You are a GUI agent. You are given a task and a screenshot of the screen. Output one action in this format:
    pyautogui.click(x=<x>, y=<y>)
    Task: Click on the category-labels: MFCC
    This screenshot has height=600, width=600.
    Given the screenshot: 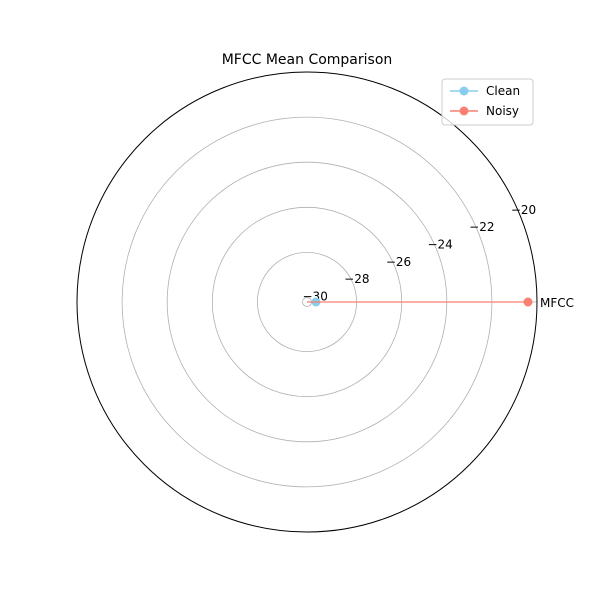 What is the action you would take?
    pyautogui.click(x=557, y=303)
    